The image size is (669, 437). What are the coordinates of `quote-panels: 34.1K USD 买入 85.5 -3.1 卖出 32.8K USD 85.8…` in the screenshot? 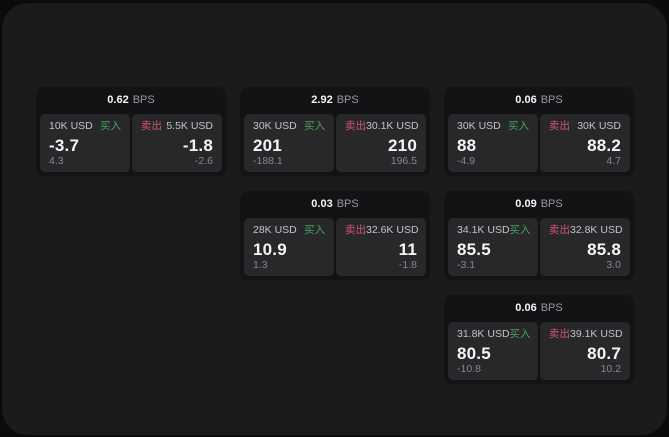 It's located at (539, 247).